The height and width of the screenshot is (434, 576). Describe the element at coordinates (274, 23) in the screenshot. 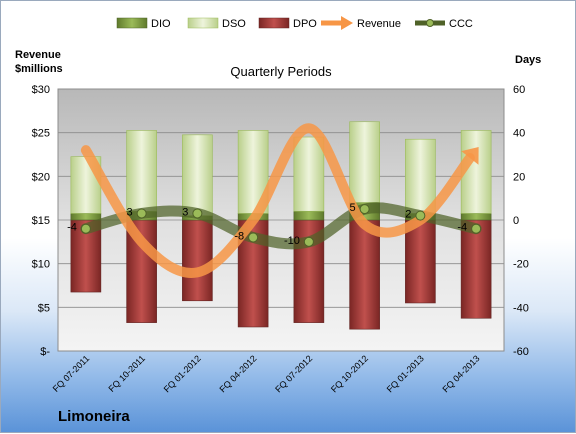

I see `legend-swatch-dpo` at that location.